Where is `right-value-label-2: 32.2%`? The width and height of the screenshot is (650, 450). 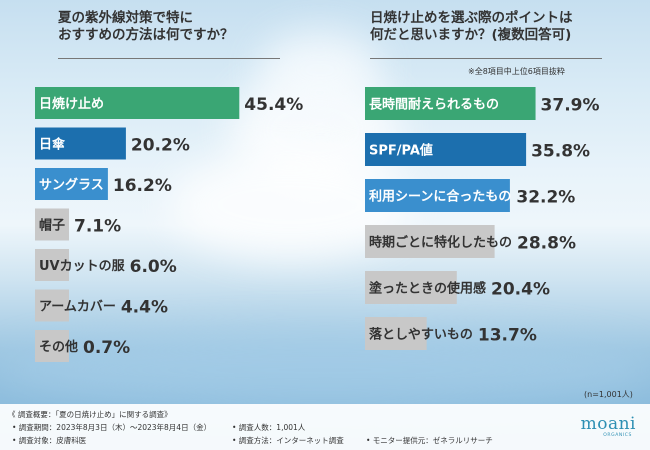
right-value-label-2: 32.2% is located at coordinates (545, 198).